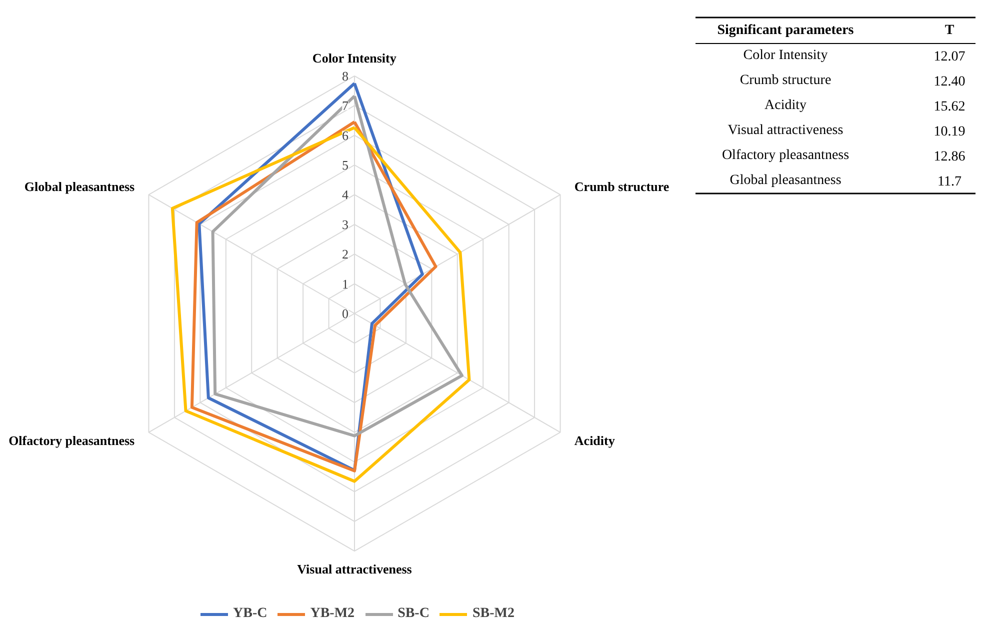  Describe the element at coordinates (949, 30) in the screenshot. I see `text: T` at that location.